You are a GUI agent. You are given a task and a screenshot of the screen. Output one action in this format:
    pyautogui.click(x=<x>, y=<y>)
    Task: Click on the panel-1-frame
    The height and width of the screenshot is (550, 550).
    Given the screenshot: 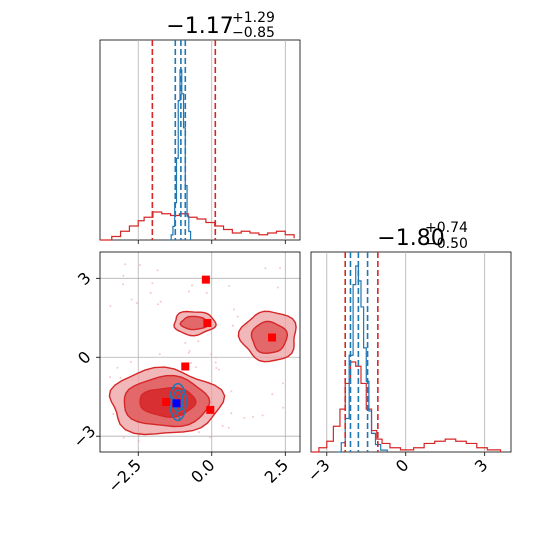 What is the action you would take?
    pyautogui.click(x=200, y=140)
    